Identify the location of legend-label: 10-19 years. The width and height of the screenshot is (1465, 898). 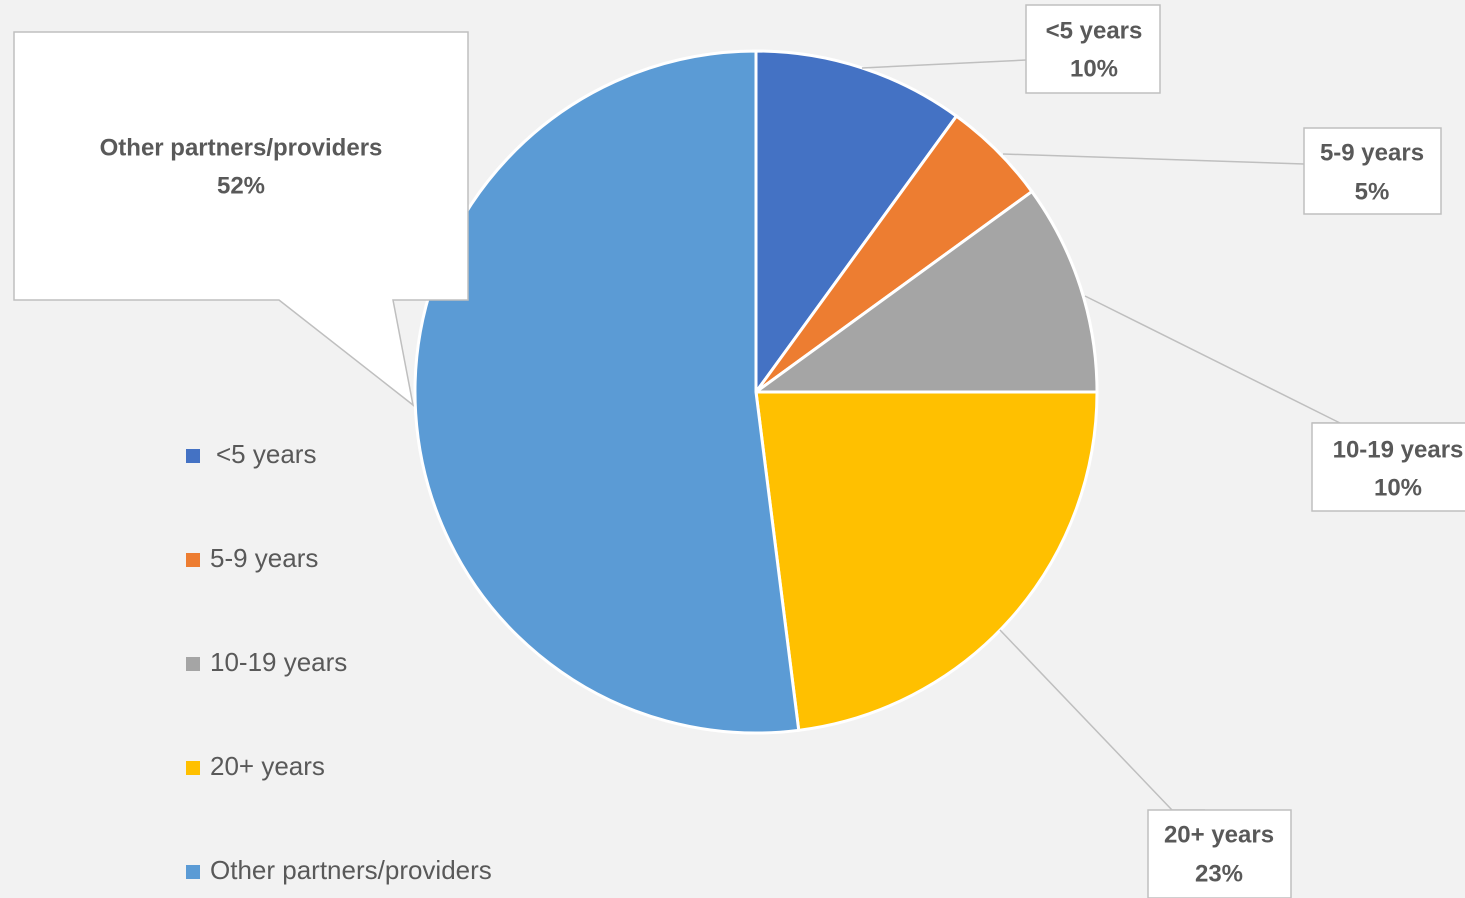
(278, 662).